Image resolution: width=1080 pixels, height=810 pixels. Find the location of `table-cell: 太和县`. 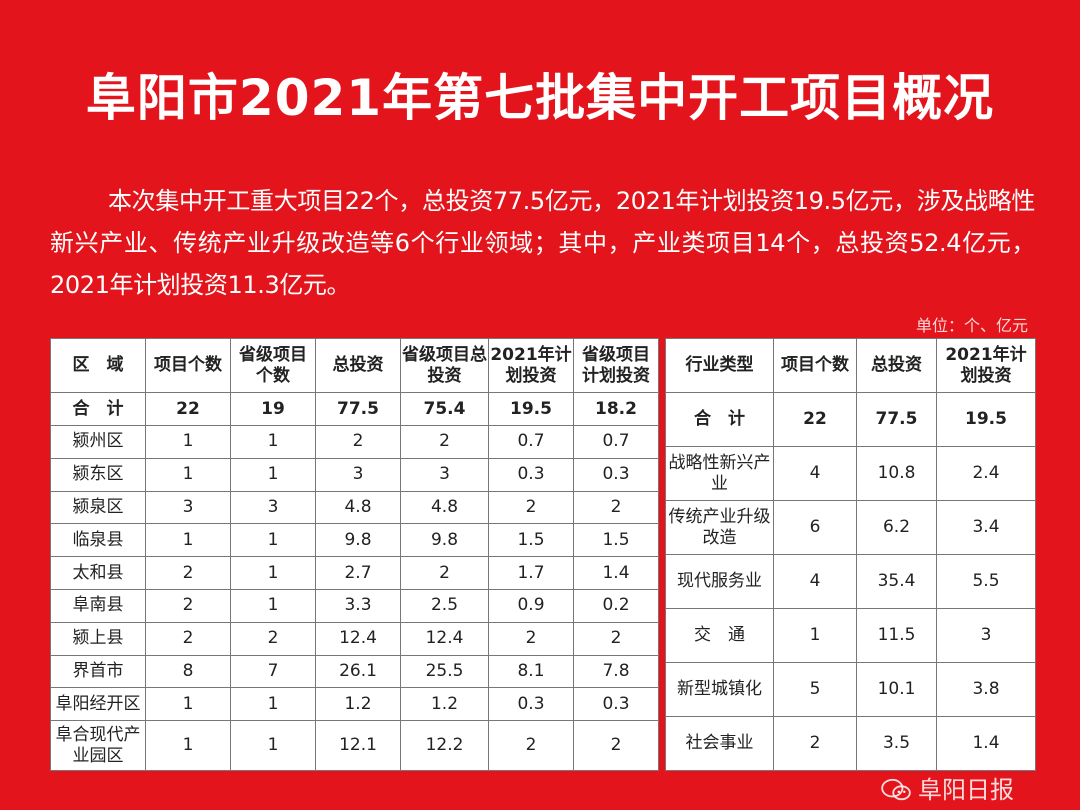

table-cell: 太和县 is located at coordinates (98, 573).